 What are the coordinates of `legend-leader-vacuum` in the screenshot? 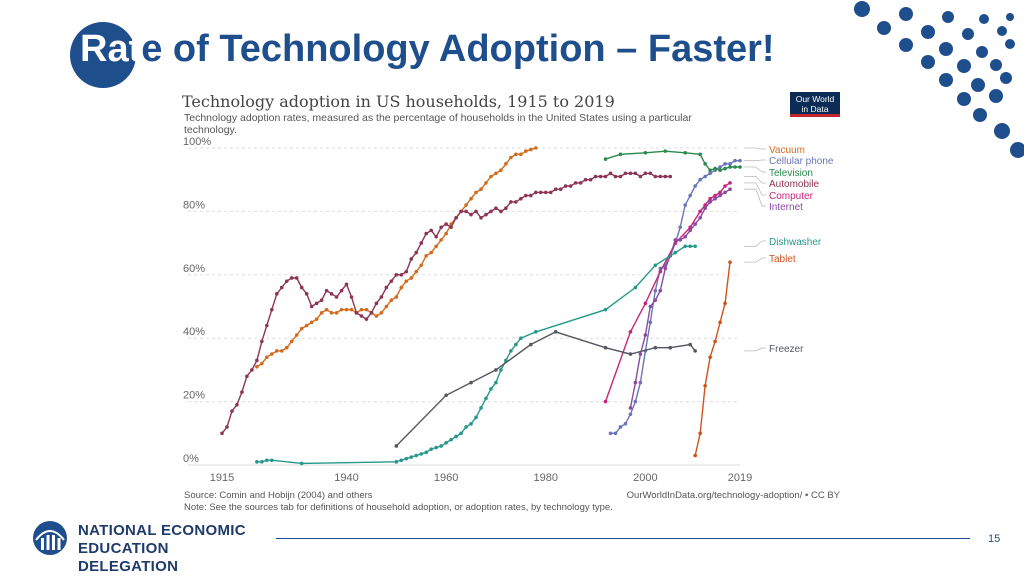 It's located at (755, 148).